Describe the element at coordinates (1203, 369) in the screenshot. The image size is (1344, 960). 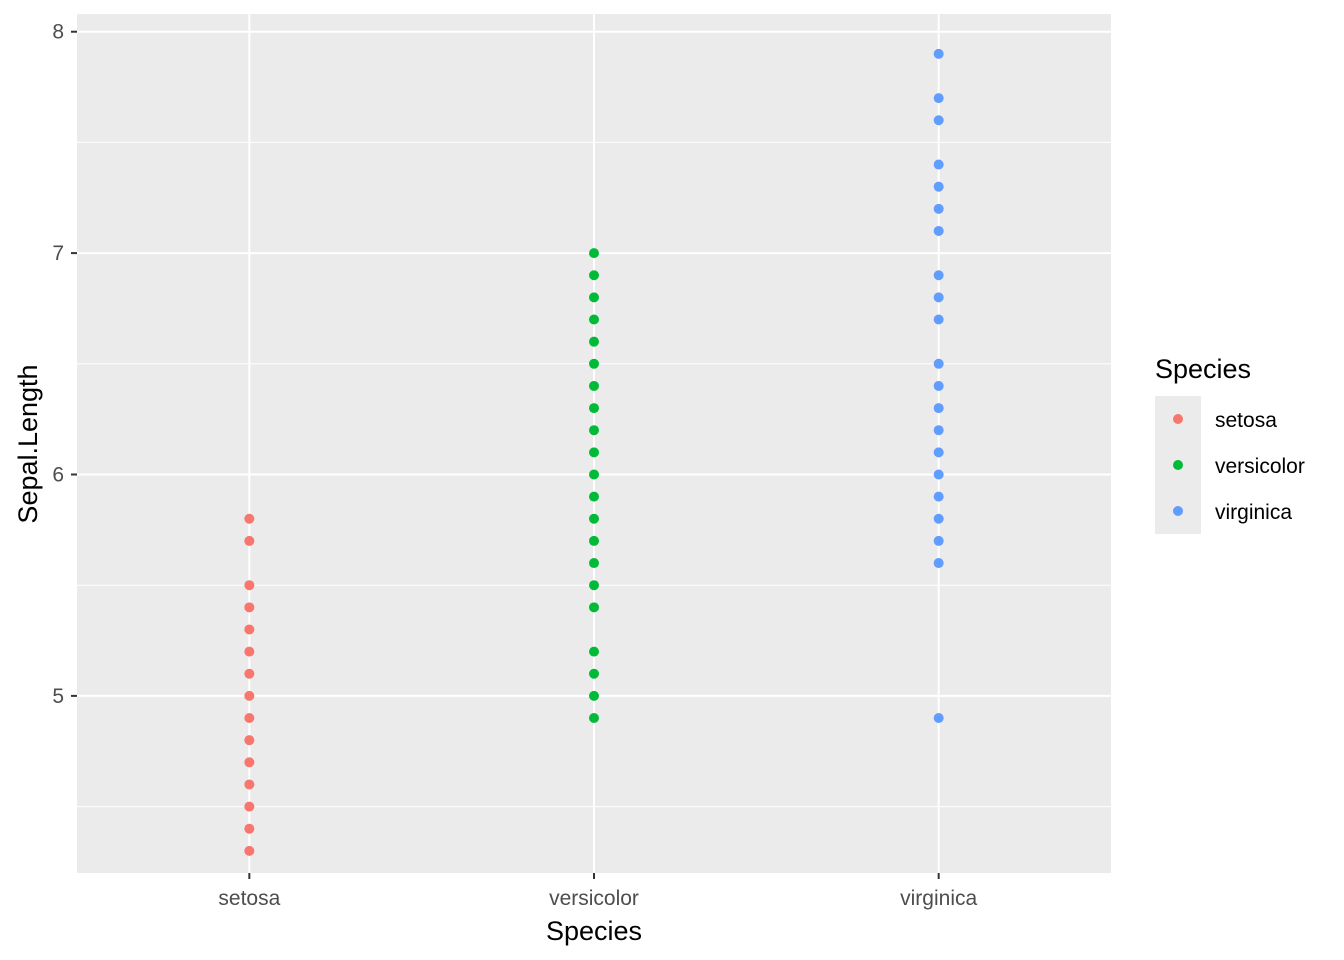
I see `legend-title: Species` at that location.